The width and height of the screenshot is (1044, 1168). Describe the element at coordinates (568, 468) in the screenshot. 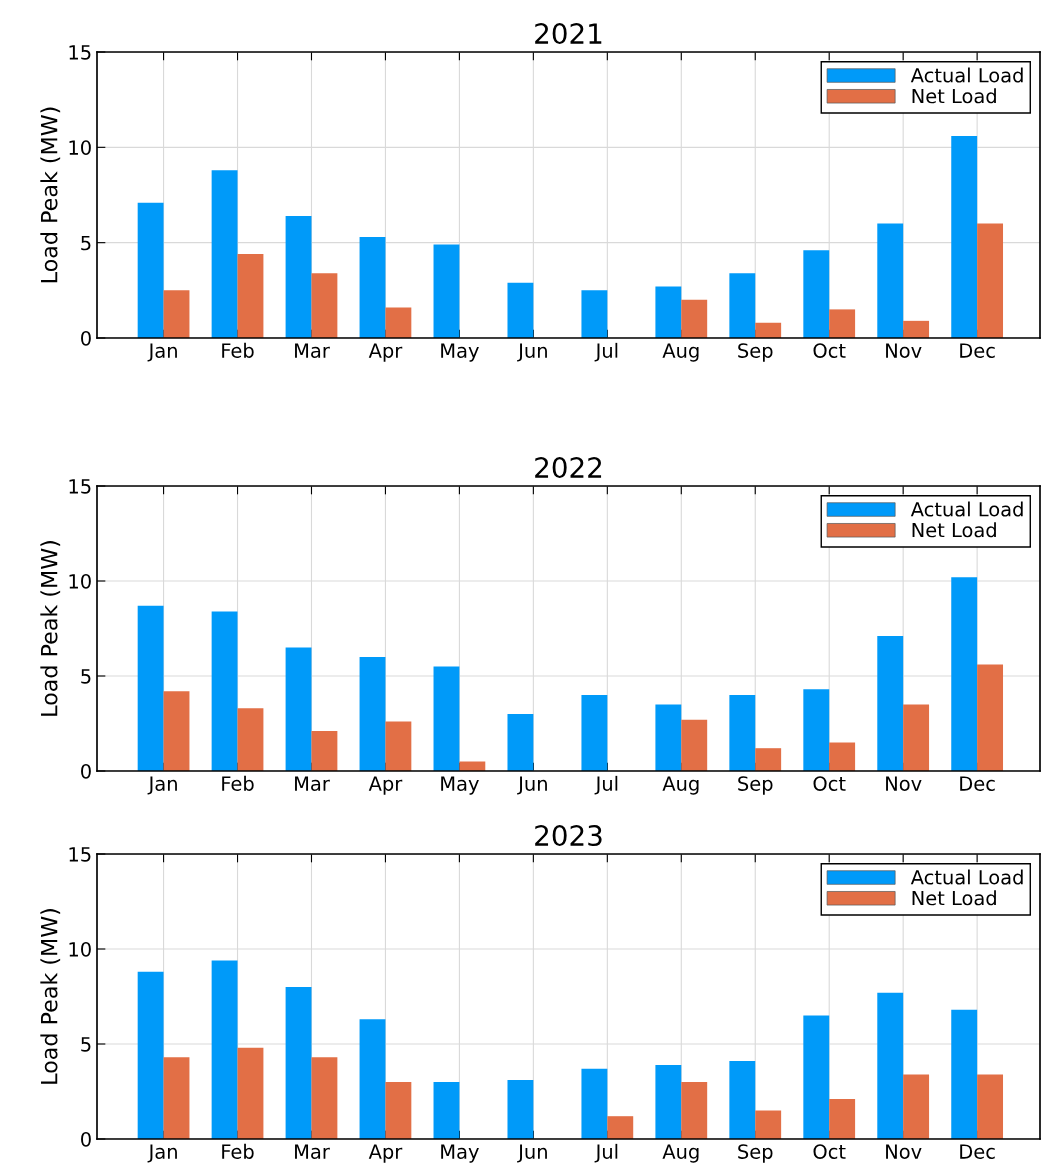

I see `chart-title: 2022` at that location.